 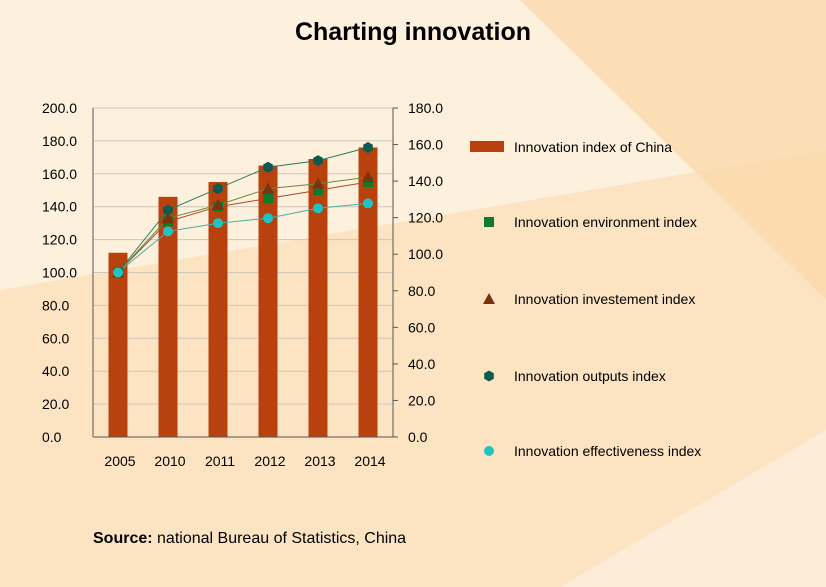 What do you see at coordinates (59, 207) in the screenshot?
I see `y-tick-label-left: 140.0` at bounding box center [59, 207].